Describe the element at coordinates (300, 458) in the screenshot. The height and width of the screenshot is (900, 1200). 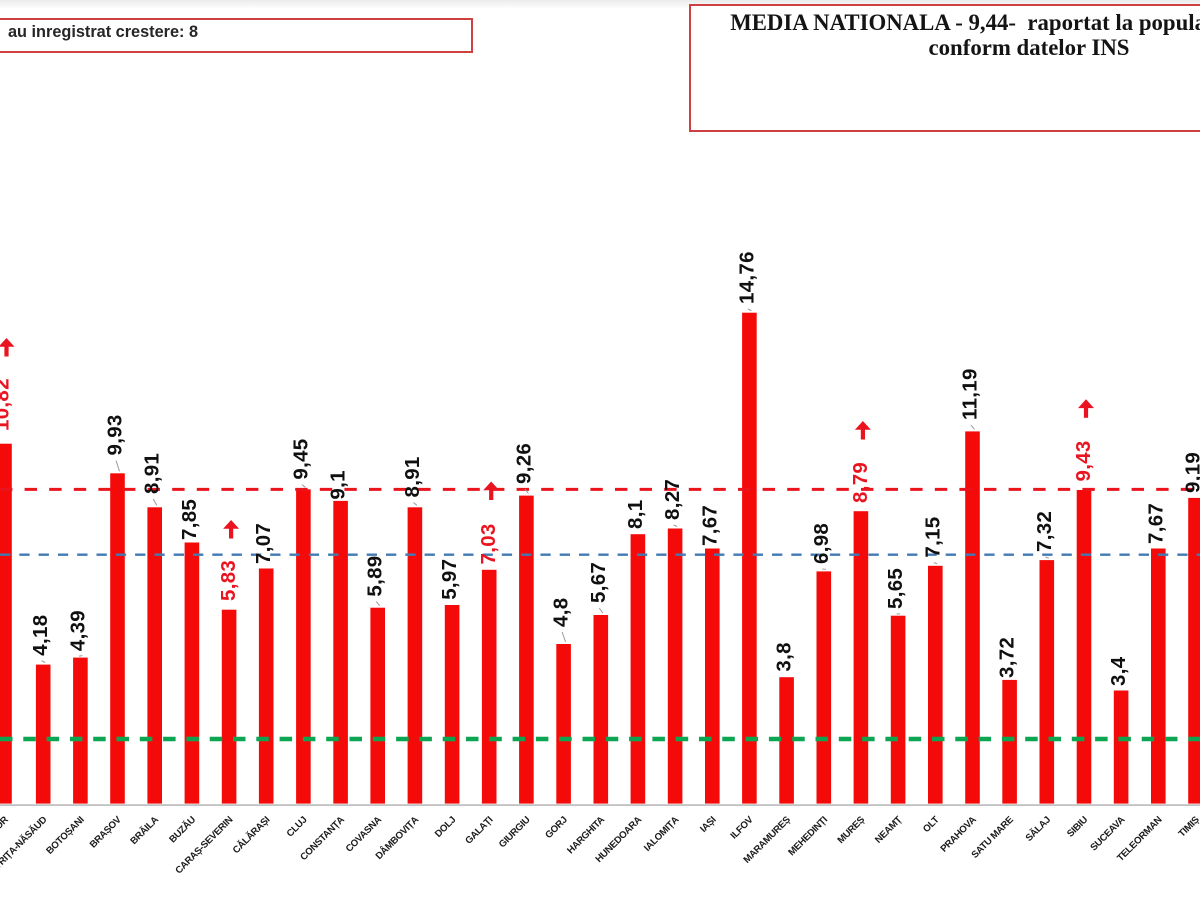
I see `svg-text: 9,45` at that location.